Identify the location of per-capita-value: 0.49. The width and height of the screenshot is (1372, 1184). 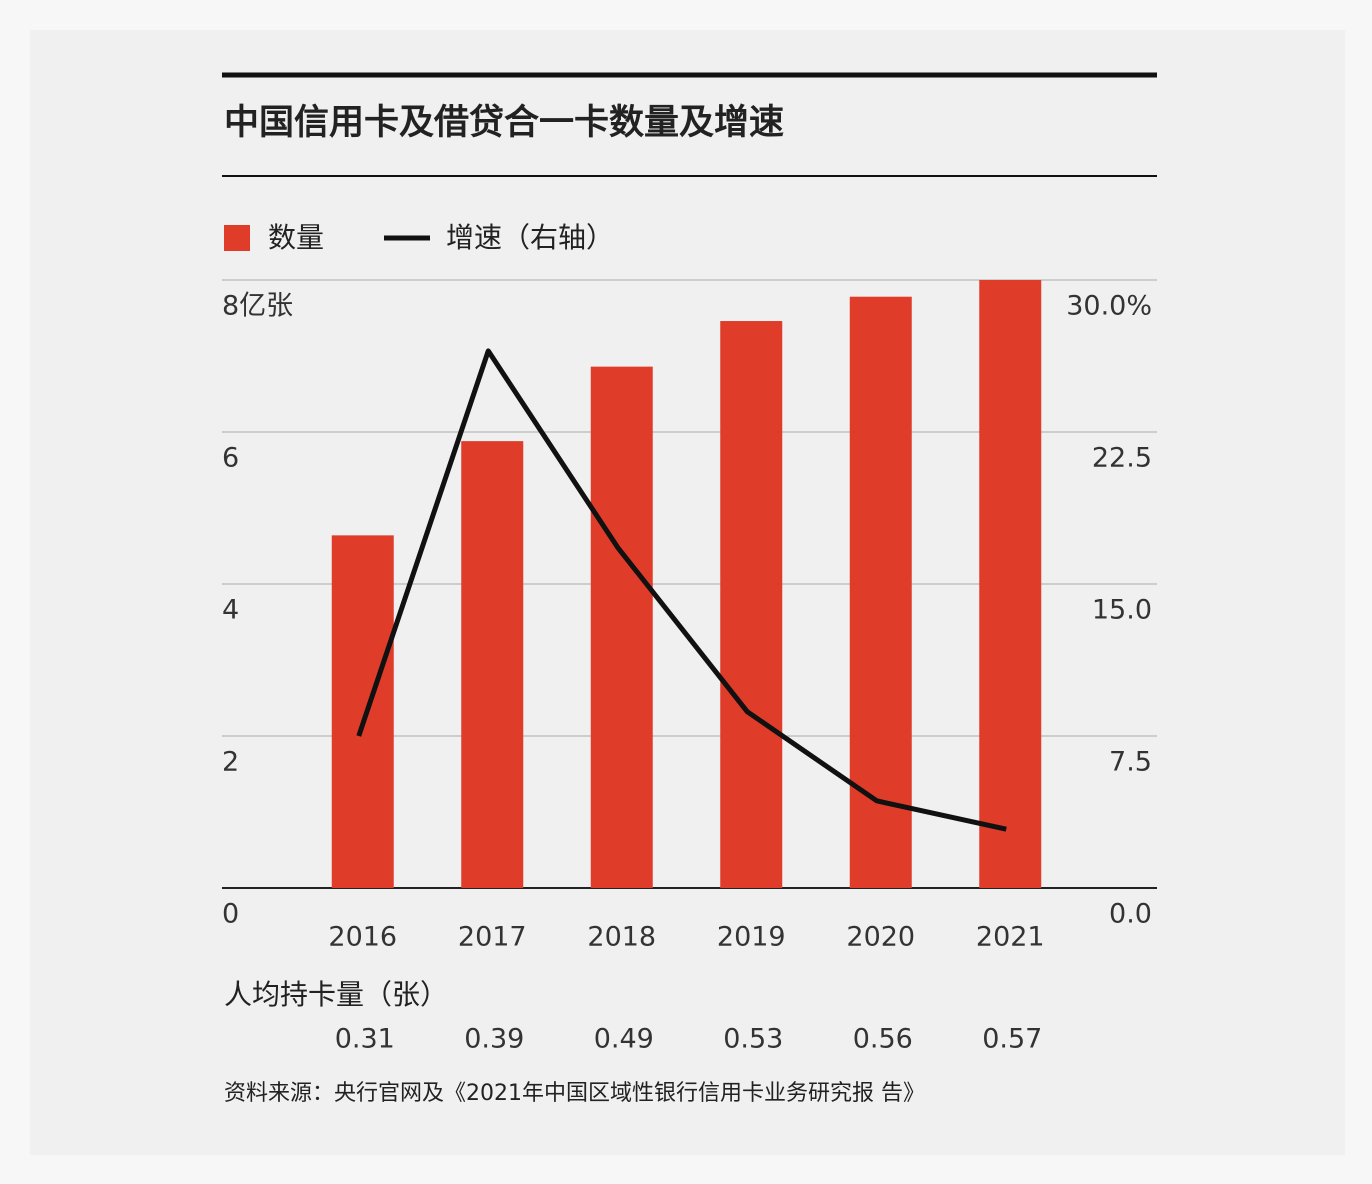
(624, 1039).